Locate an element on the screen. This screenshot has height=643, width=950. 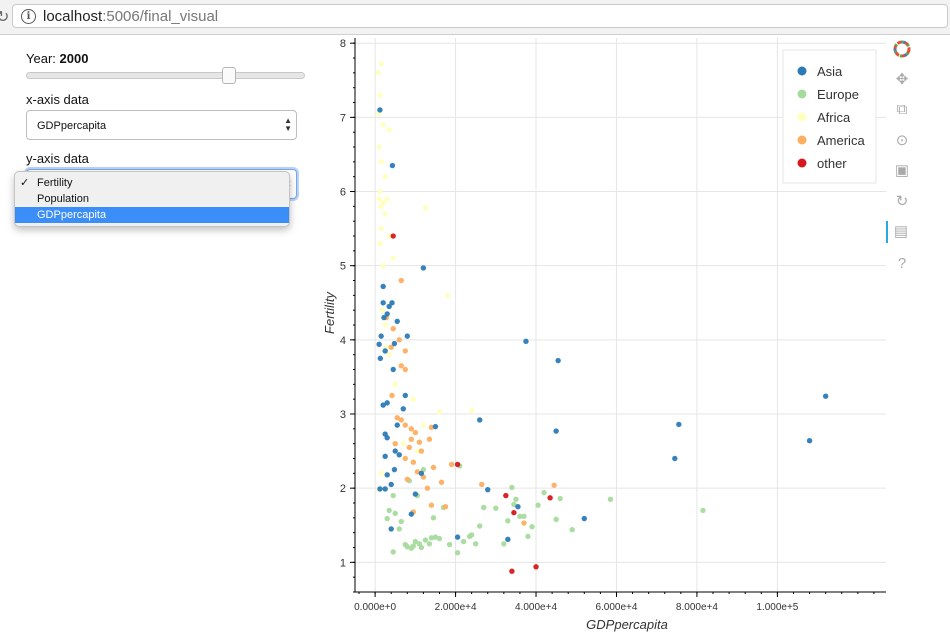
year-label: Year: 2000 is located at coordinates (57, 58).